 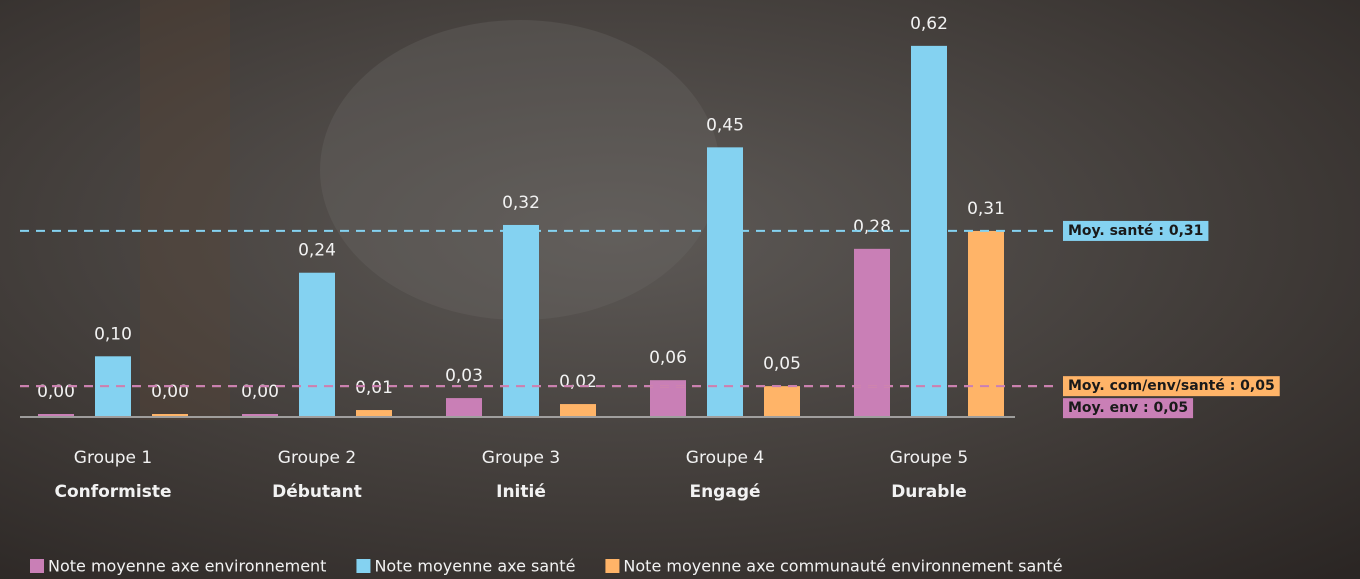 I want to click on x-tick-sublabel: Débutant, so click(x=317, y=492).